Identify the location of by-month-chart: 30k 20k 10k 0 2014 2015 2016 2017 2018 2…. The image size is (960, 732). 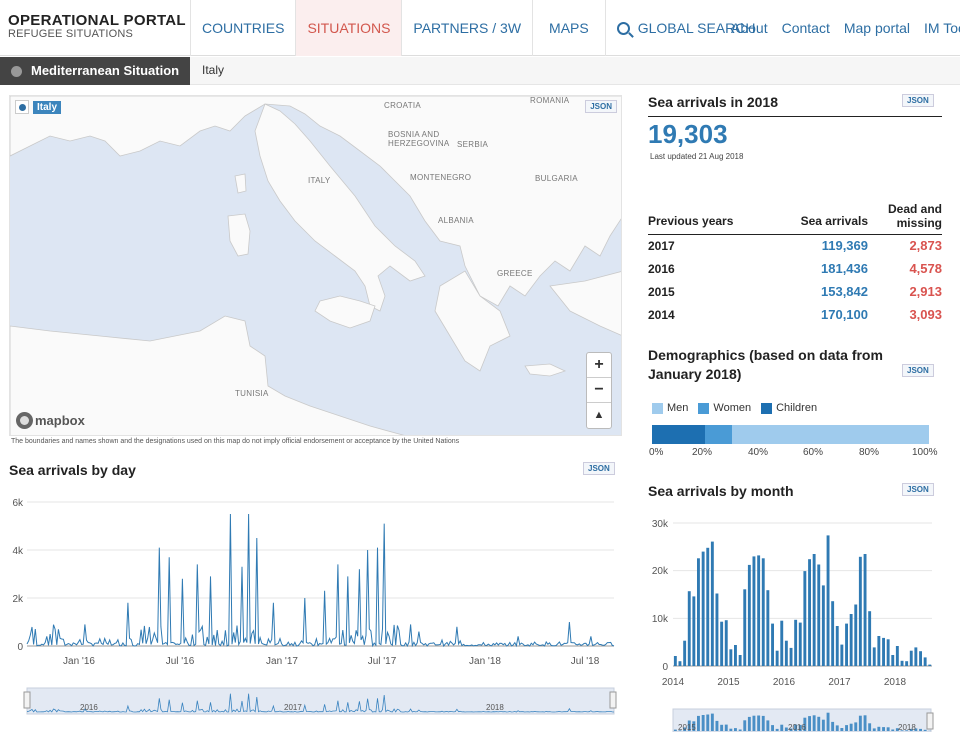
(795, 621).